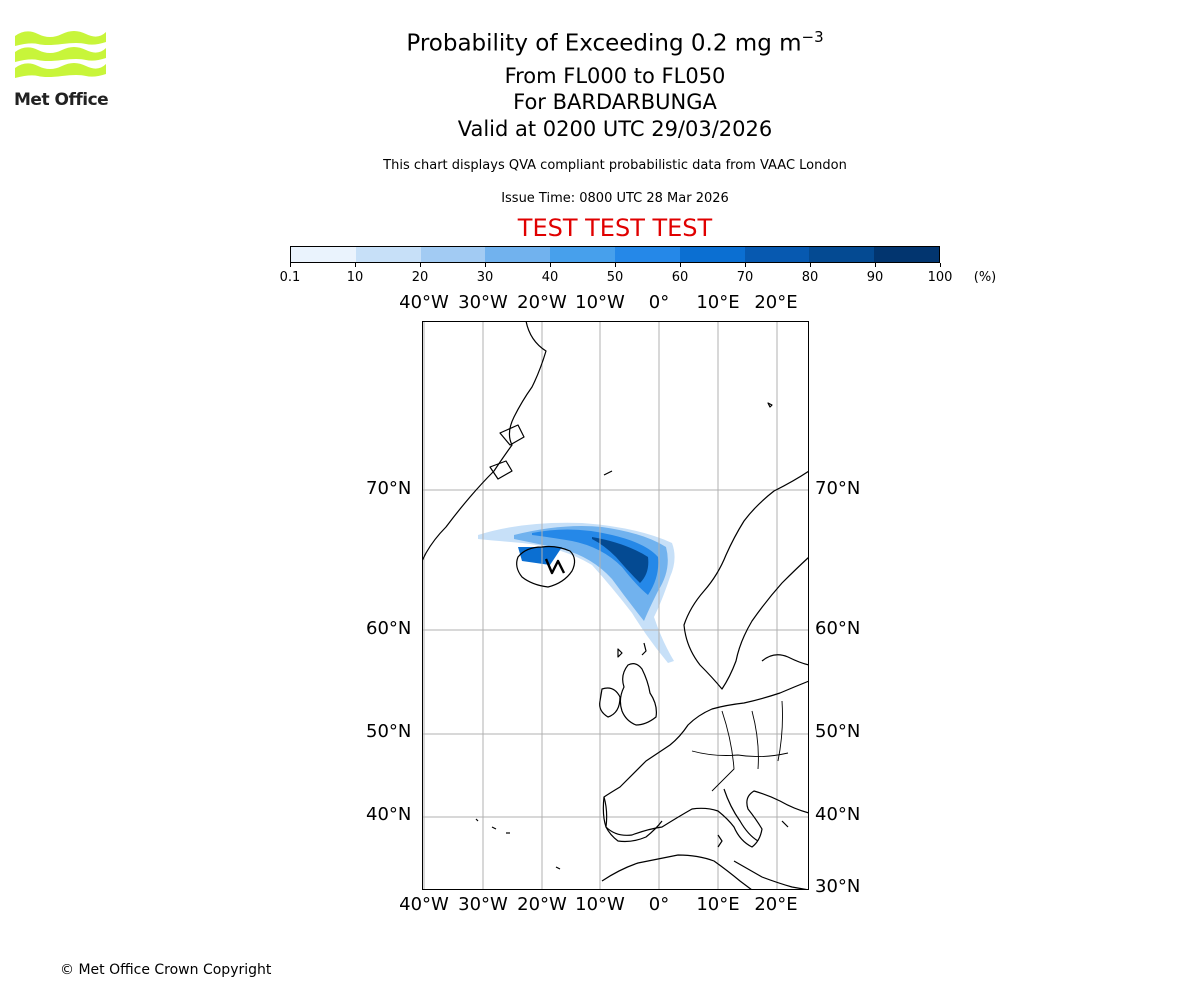 This screenshot has height=1000, width=1200. I want to click on ireland-coast, so click(610, 702).